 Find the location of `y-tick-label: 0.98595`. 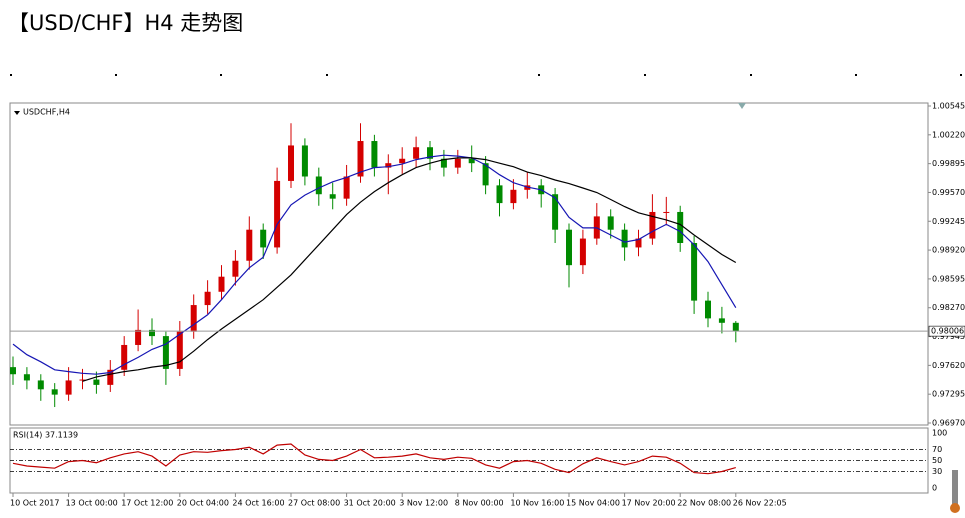

y-tick-label: 0.98595 is located at coordinates (948, 278).